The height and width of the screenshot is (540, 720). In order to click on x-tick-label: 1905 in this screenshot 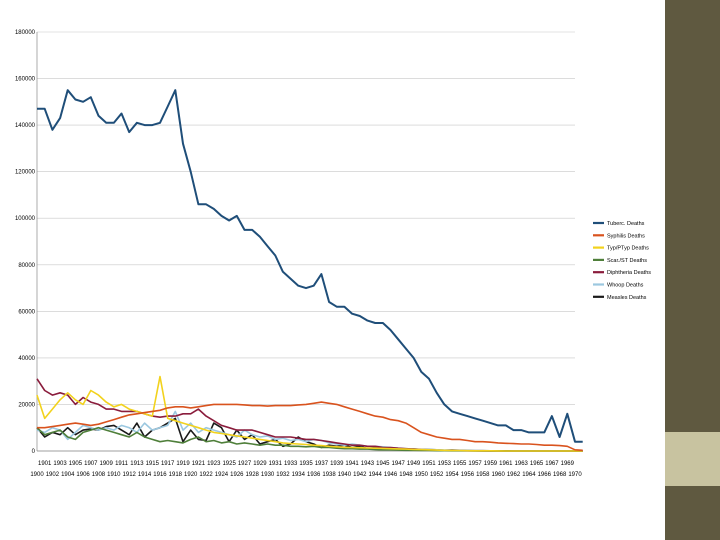, I will do `click(76, 464)`.